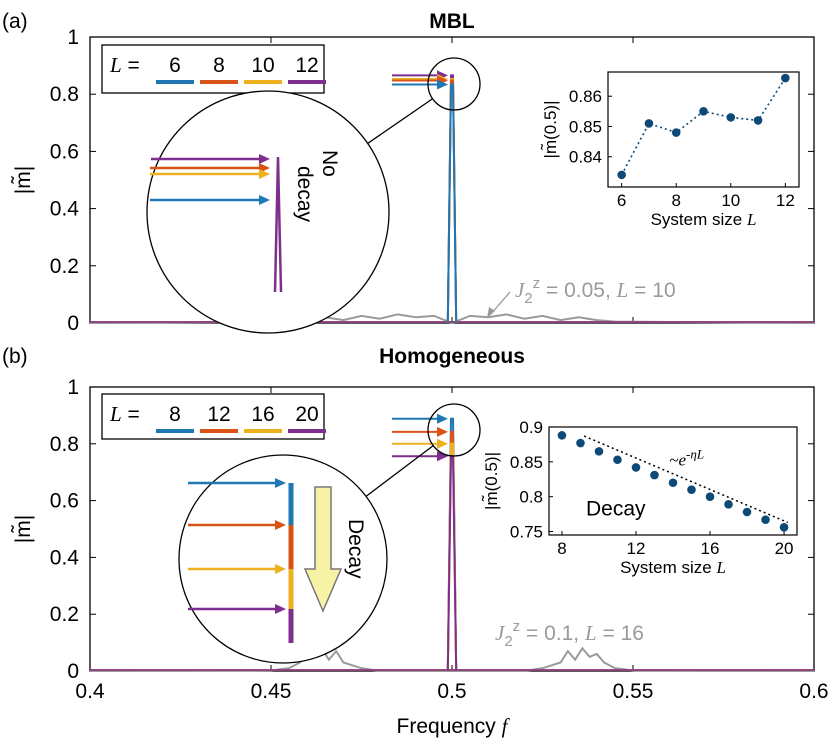 The height and width of the screenshot is (743, 829). I want to click on inset-chart: 6 8 10 12 0.84 0.85 0.86 System size L |m̃(0.5)|, so click(670, 150).